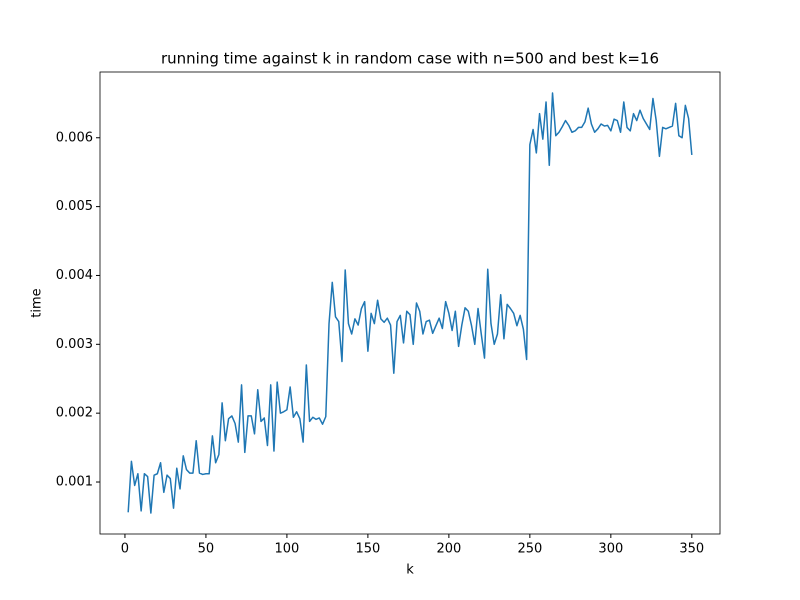 The image size is (800, 600). I want to click on y-axis-label: time, so click(37, 302).